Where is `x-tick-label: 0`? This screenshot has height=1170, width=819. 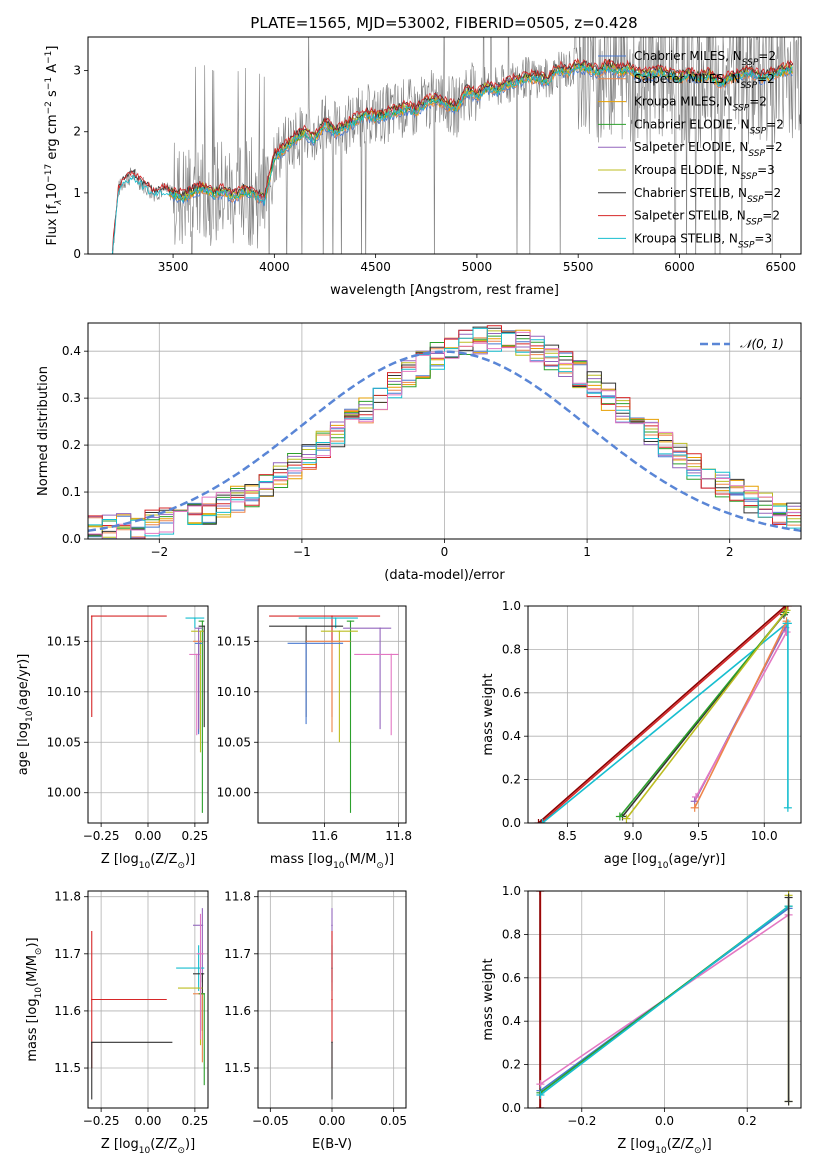 x-tick-label: 0 is located at coordinates (445, 552).